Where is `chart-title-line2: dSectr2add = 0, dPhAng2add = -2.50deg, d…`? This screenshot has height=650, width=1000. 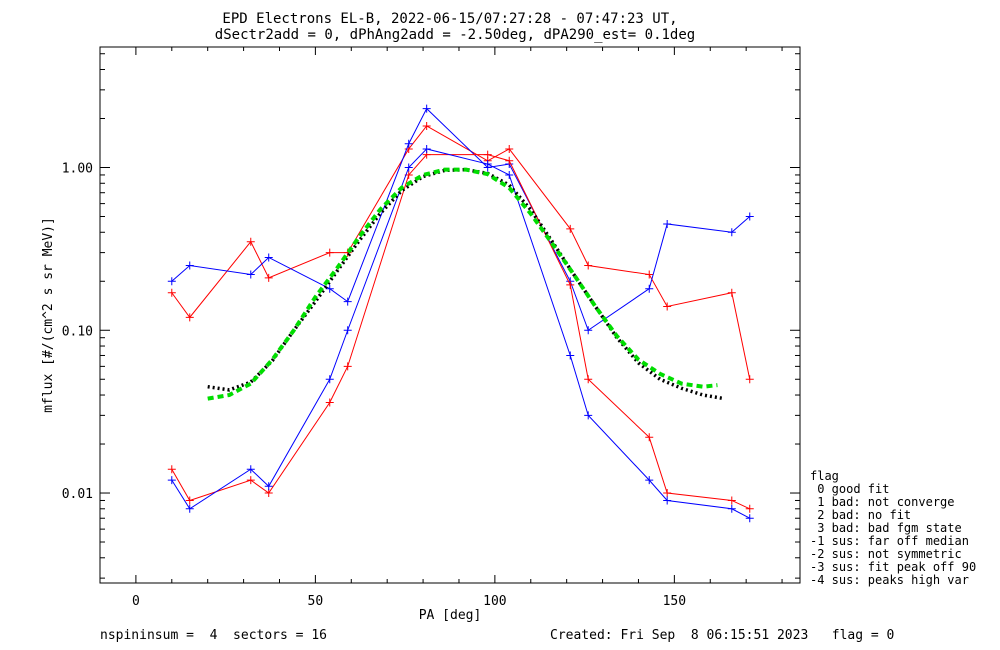 chart-title-line2: dSectr2add = 0, dPhAng2add = -2.50deg, d… is located at coordinates (455, 35).